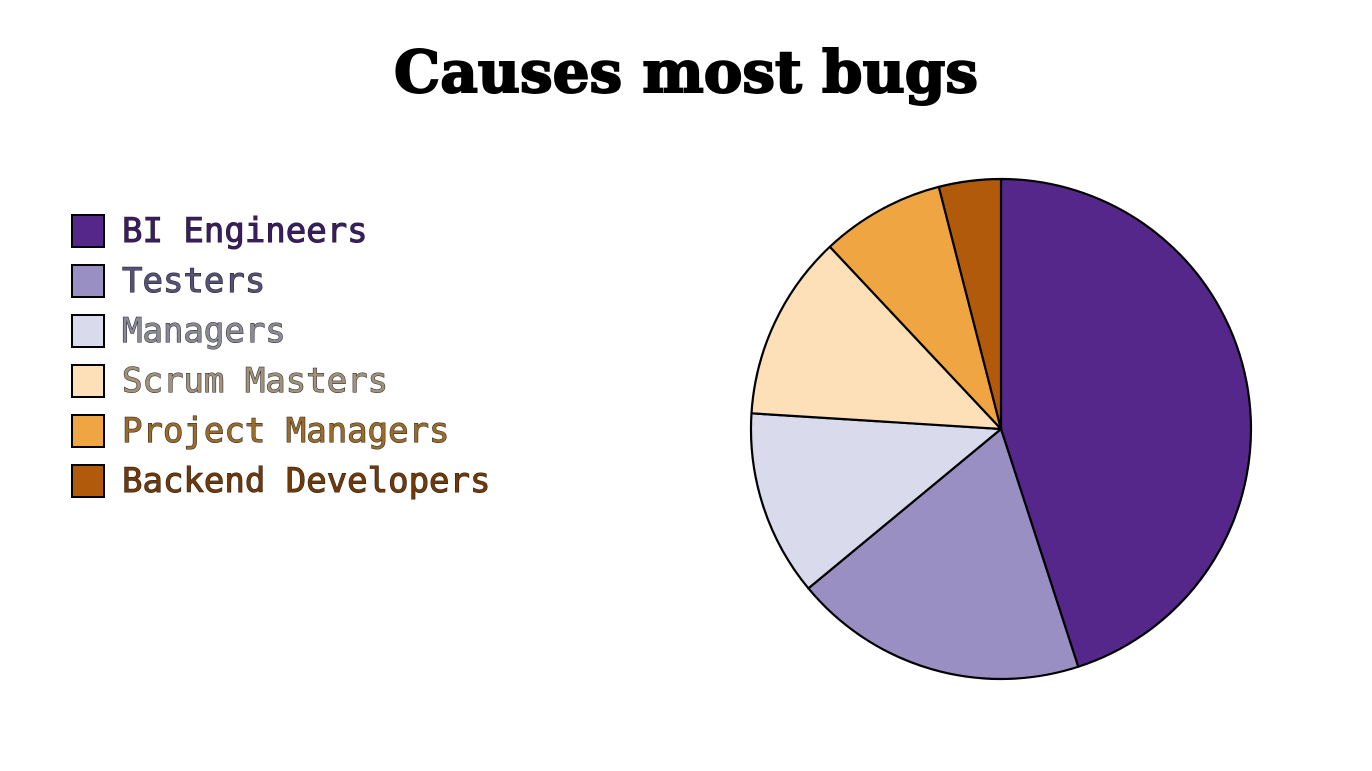 Image resolution: width=1372 pixels, height=771 pixels. What do you see at coordinates (204, 331) in the screenshot?
I see `legend-label: Managers` at bounding box center [204, 331].